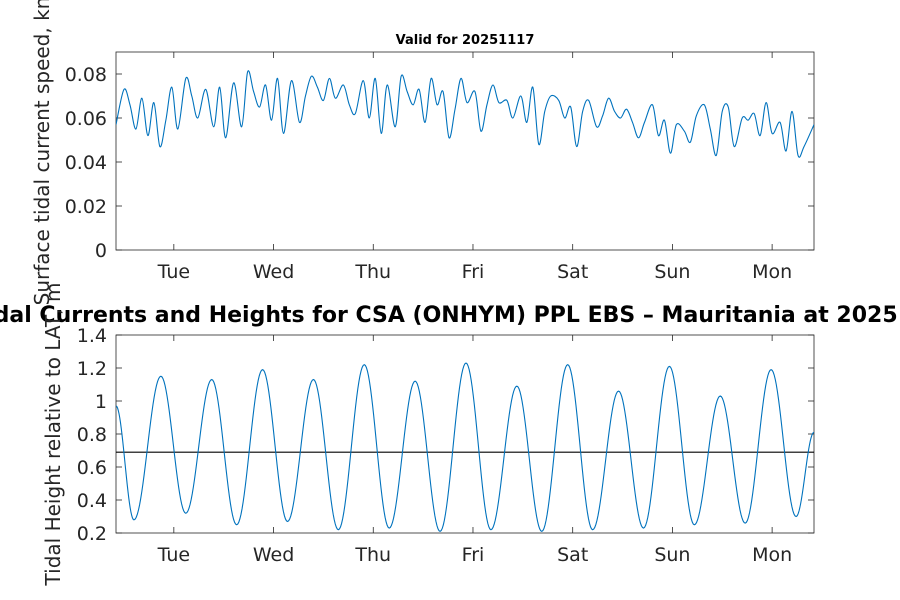  What do you see at coordinates (53, 435) in the screenshot?
I see `tidal-height-y-axis-label: Tidal Height relative to LAT, m` at bounding box center [53, 435].